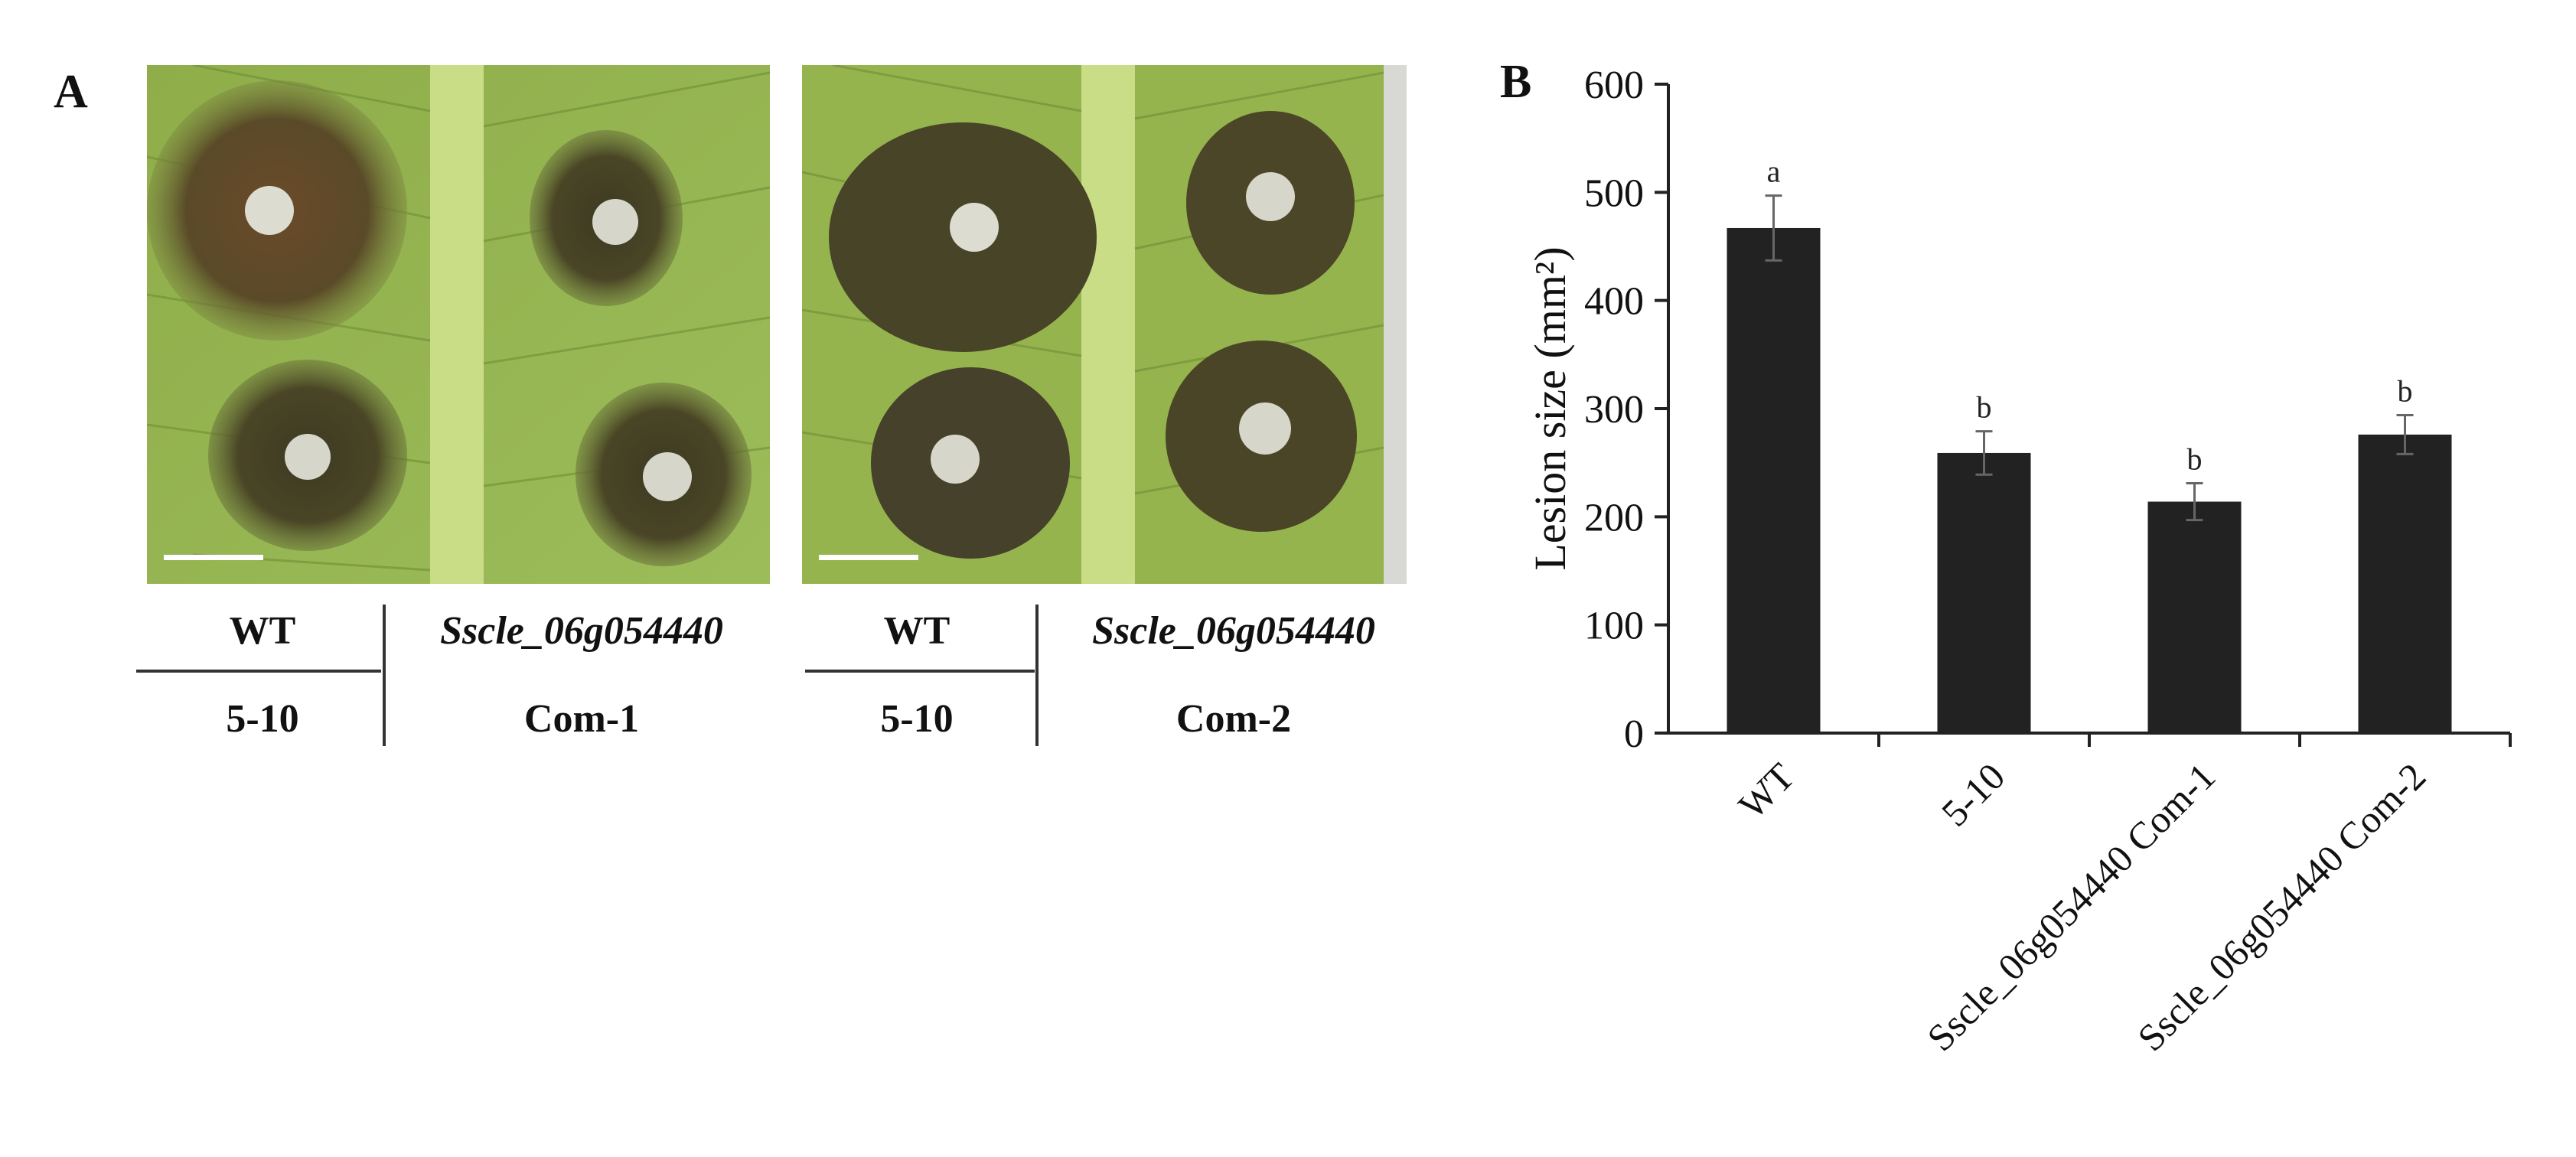 The image size is (2576, 1157). What do you see at coordinates (1234, 719) in the screenshot?
I see `photo-2-complement-label: Com-2` at bounding box center [1234, 719].